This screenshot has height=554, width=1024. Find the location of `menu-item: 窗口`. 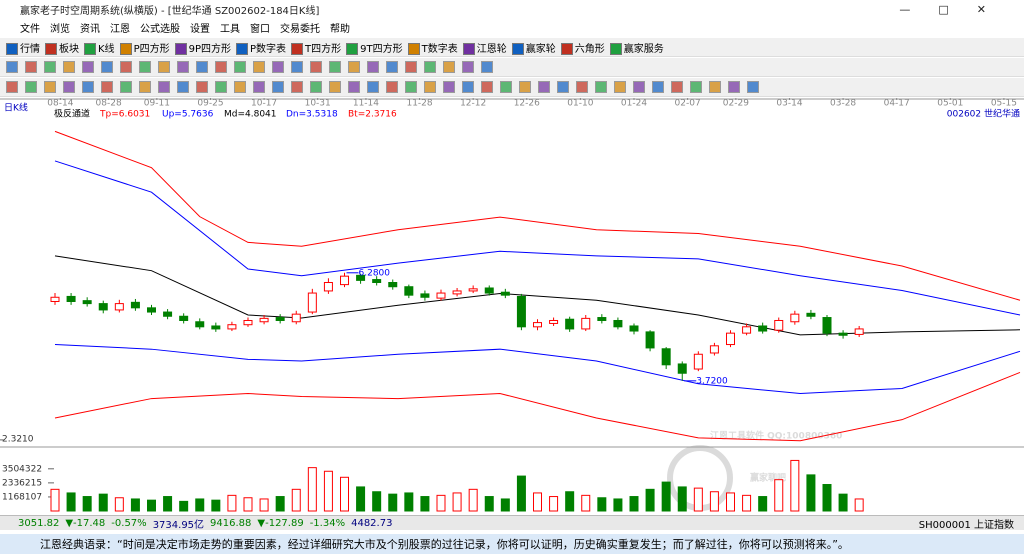

menu-item: 窗口 is located at coordinates (260, 29).